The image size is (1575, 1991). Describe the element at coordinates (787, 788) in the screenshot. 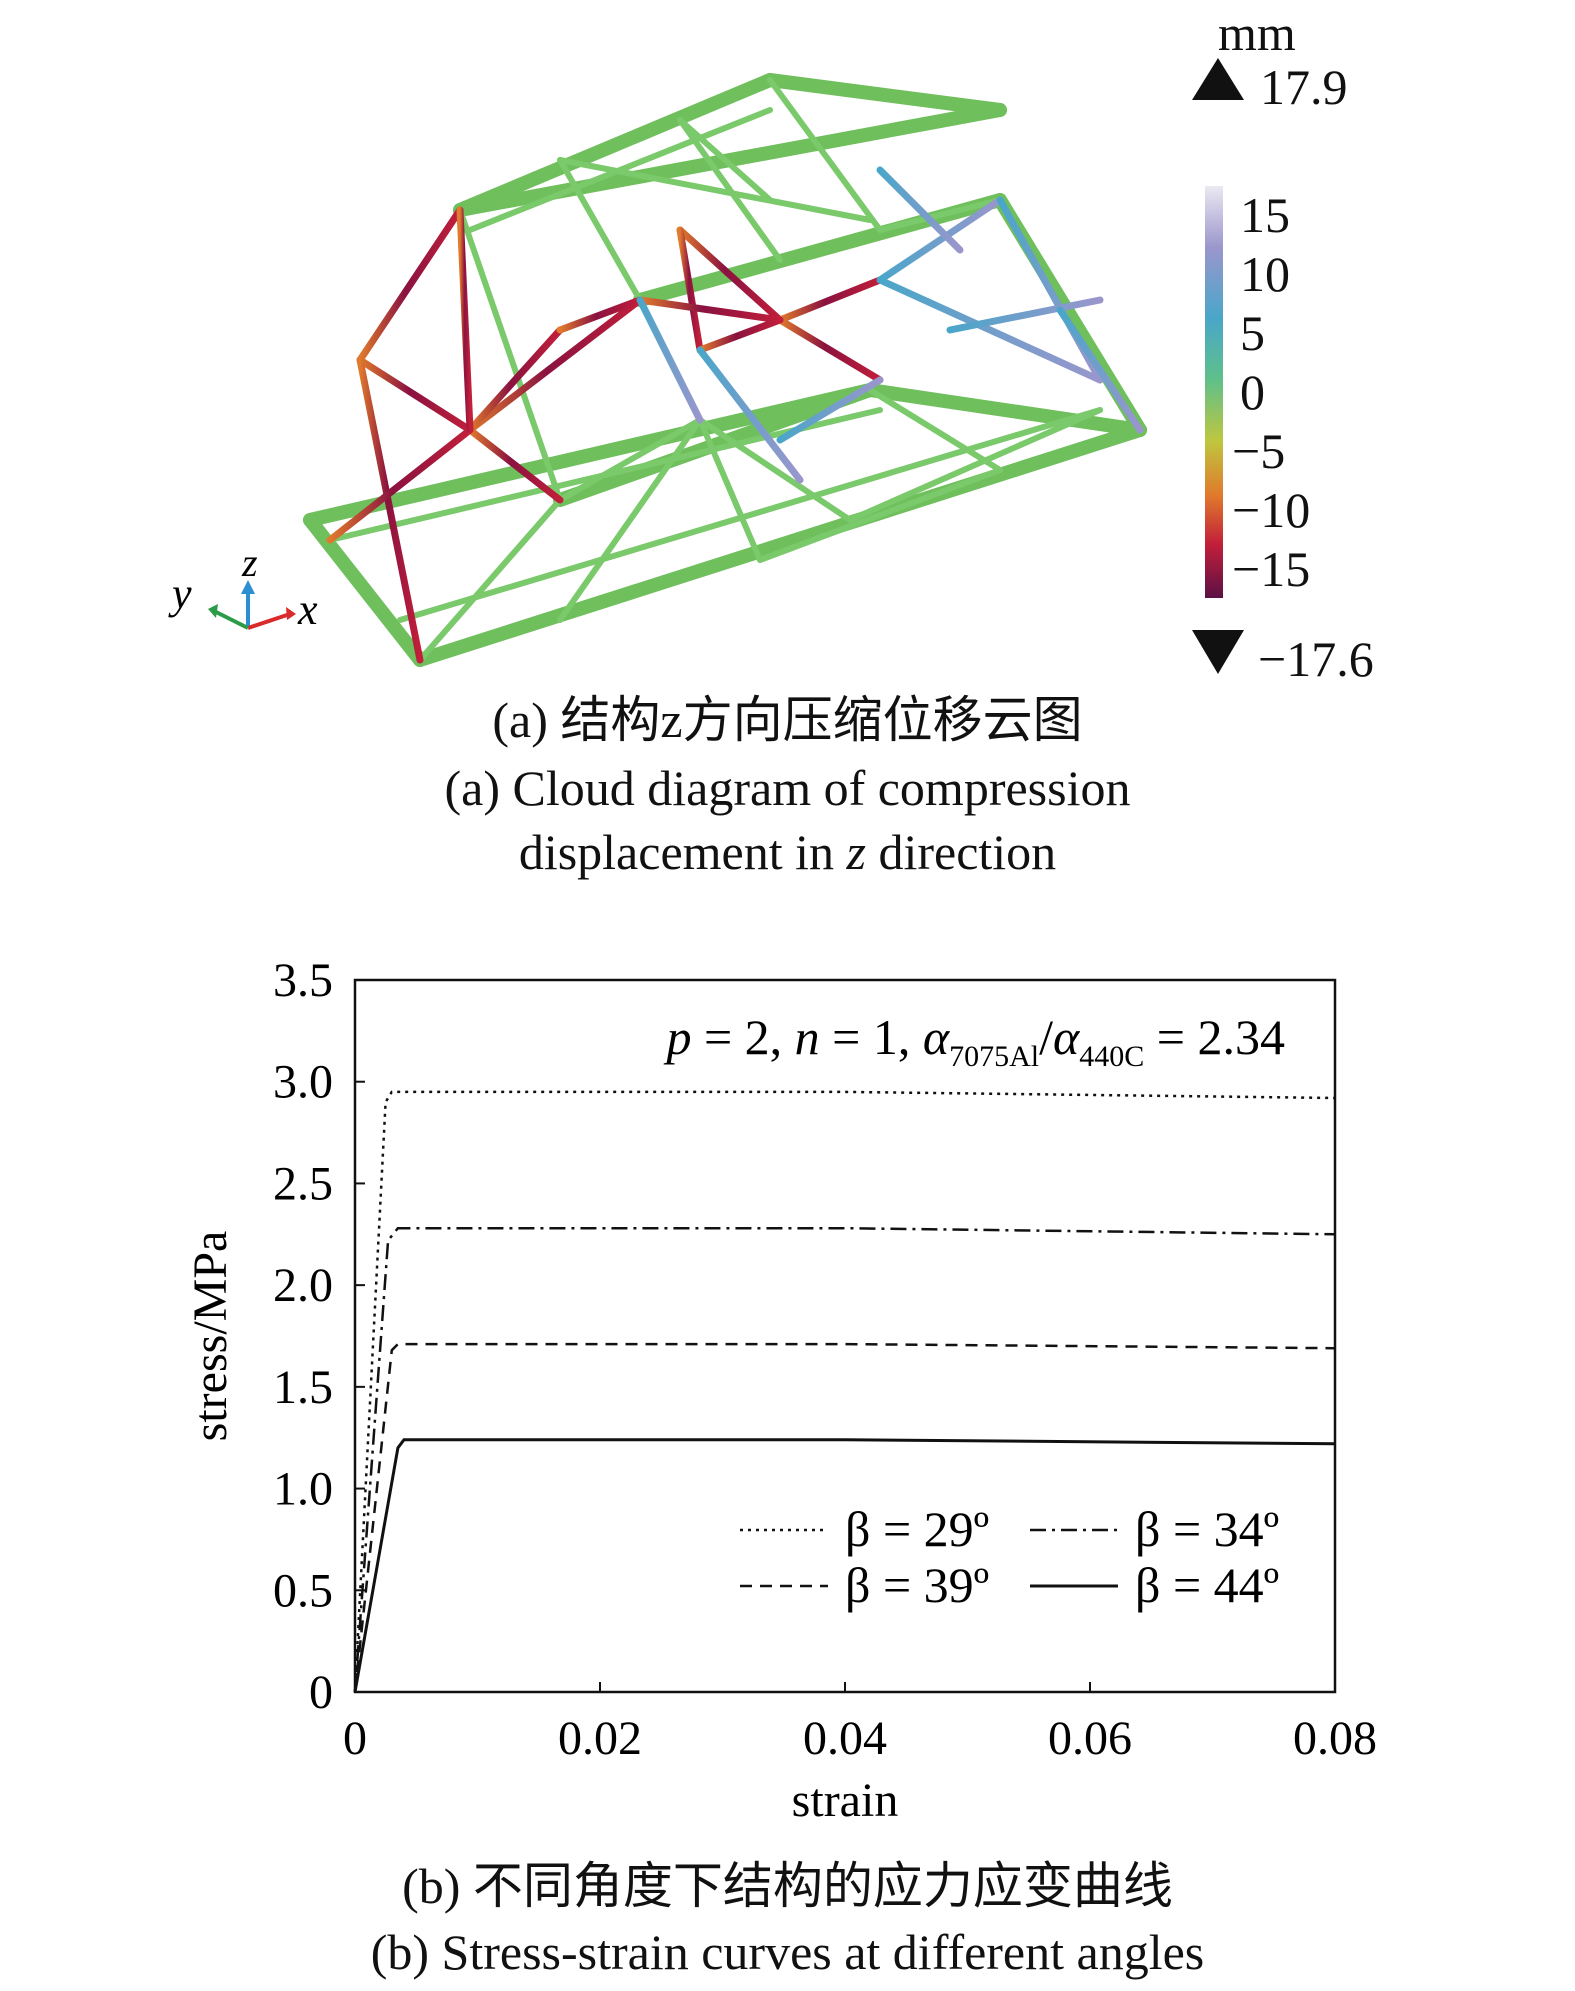

I see `caption-a-en-line1: (a) Cloud diagram of compression` at that location.